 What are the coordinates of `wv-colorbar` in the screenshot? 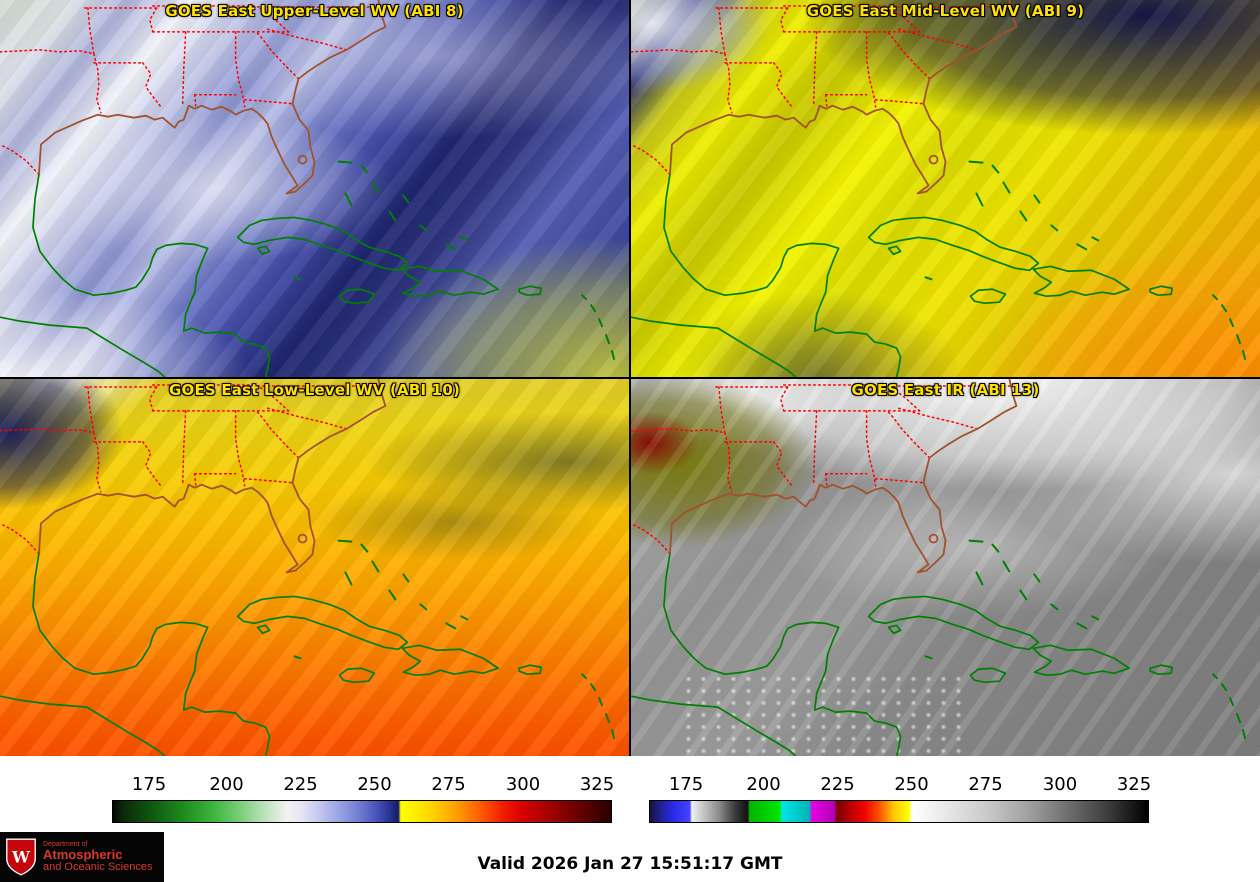 It's located at (362, 811).